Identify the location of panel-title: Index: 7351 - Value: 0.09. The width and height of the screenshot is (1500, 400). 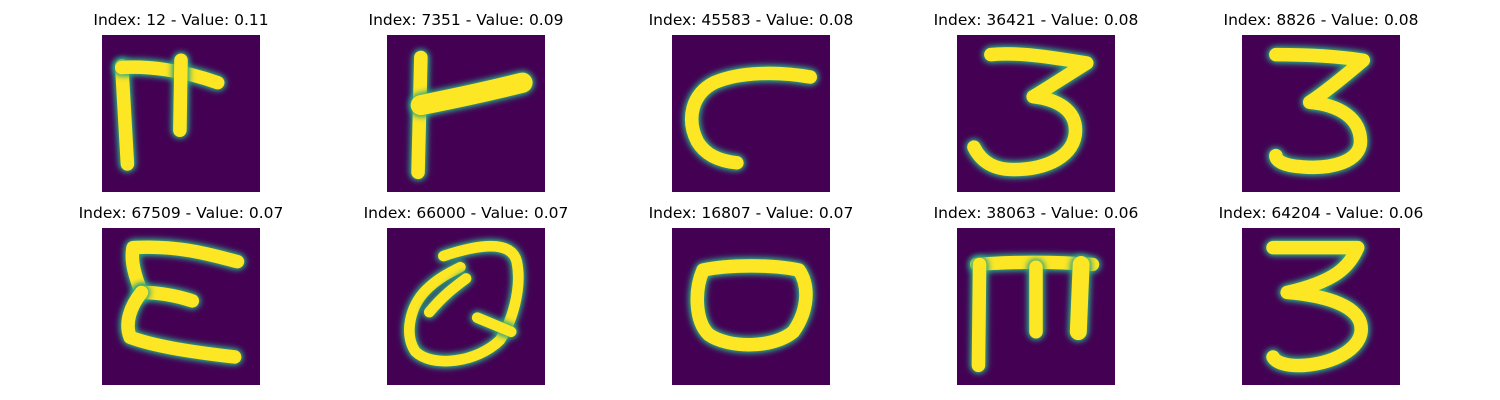
(466, 20).